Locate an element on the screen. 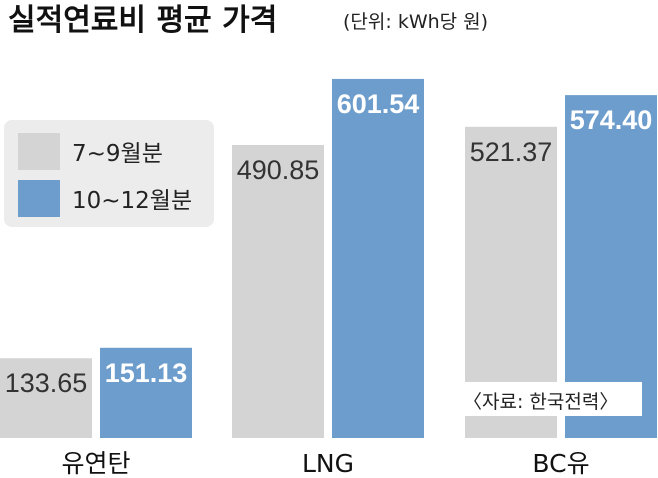  category-label-1: 유연탄 is located at coordinates (95, 463).